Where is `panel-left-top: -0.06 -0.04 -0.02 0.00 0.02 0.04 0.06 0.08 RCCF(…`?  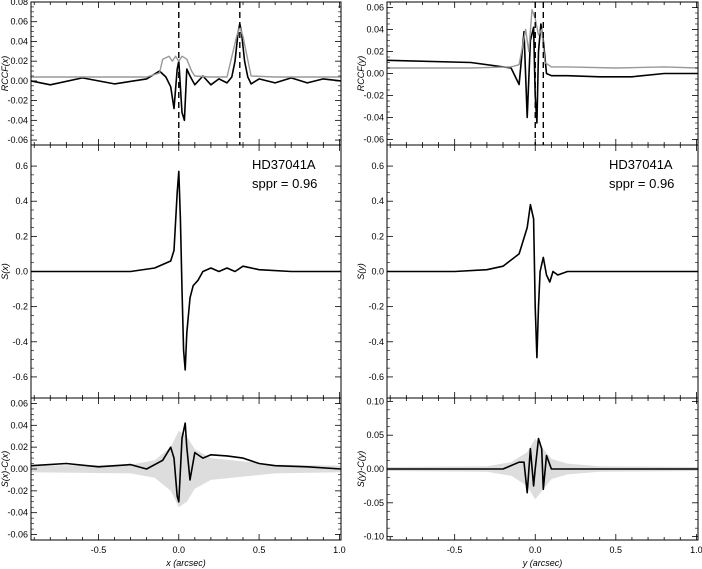
panel-left-top: -0.06 -0.04 -0.02 0.00 0.02 0.04 0.06 0.08 RCCF(… is located at coordinates (171, 73).